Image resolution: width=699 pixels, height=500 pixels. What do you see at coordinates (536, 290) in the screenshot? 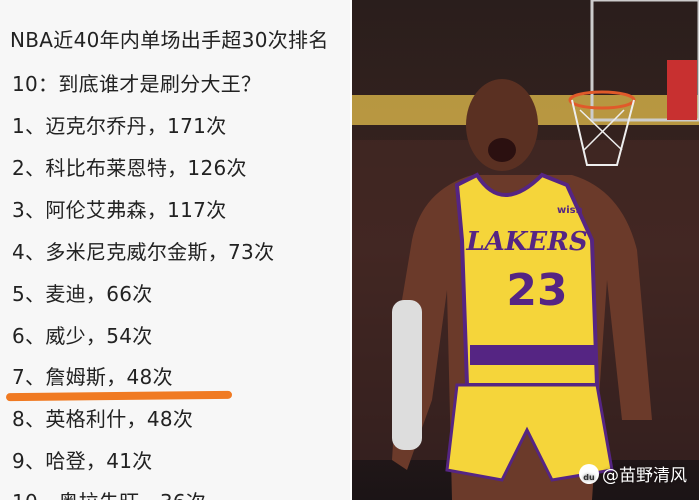
I see `jersey-number-text: 23` at bounding box center [536, 290].